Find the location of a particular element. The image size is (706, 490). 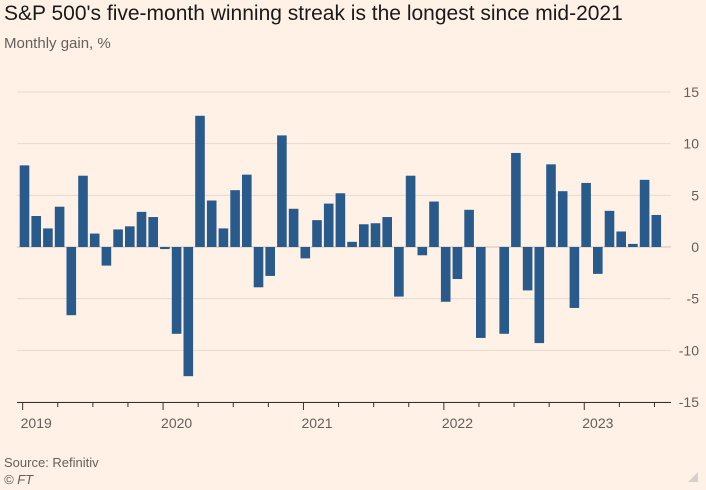

y-tick-label: 10 is located at coordinates (691, 144).